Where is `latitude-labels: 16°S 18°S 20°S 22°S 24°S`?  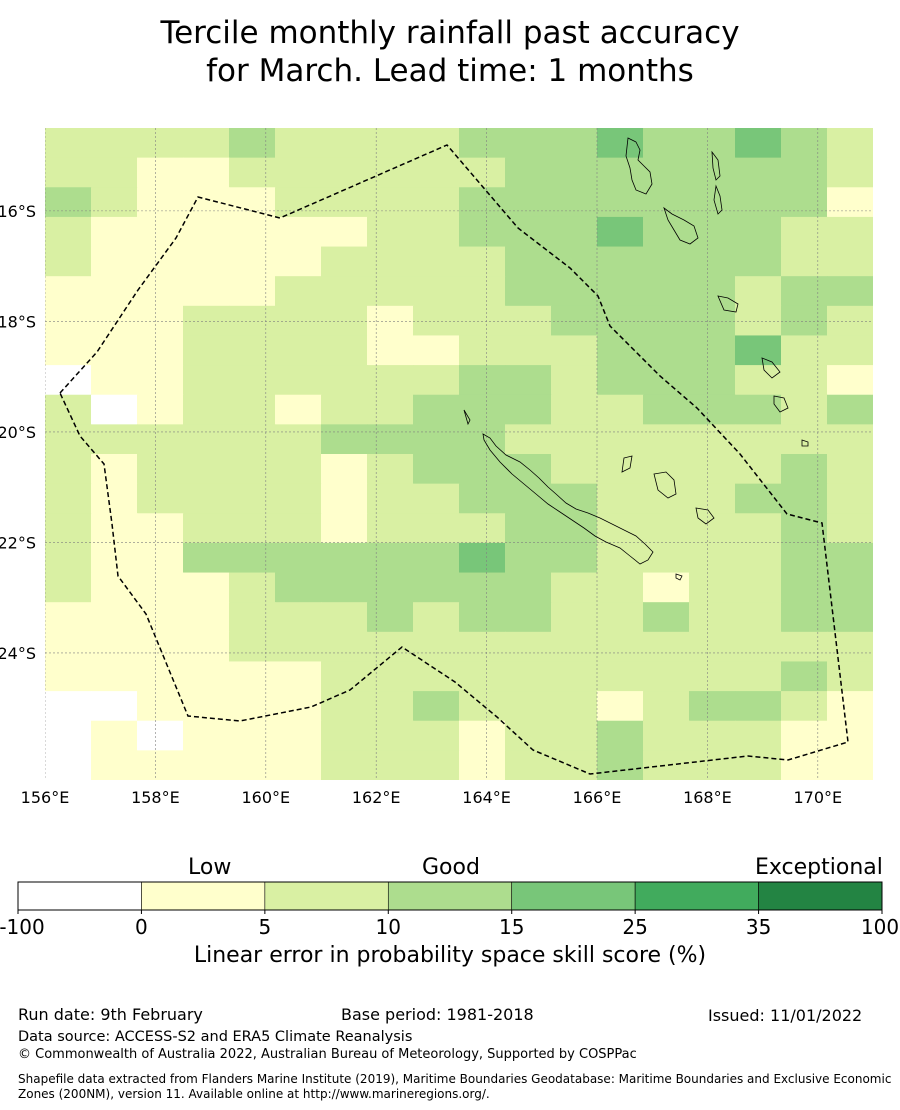
latitude-labels: 16°S 18°S 20°S 22°S 24°S is located at coordinates (18, 432).